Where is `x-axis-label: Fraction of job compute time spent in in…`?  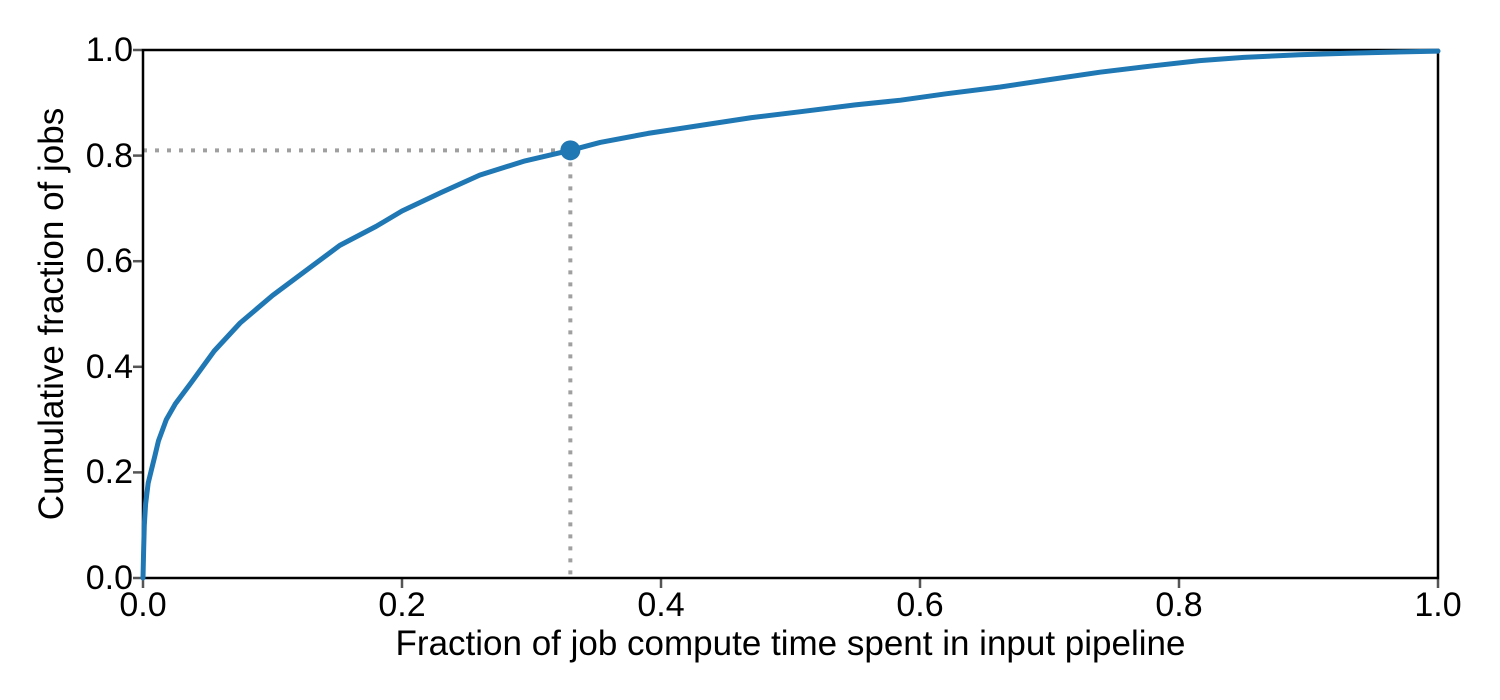 x-axis-label: Fraction of job compute time spent in in… is located at coordinates (790, 643).